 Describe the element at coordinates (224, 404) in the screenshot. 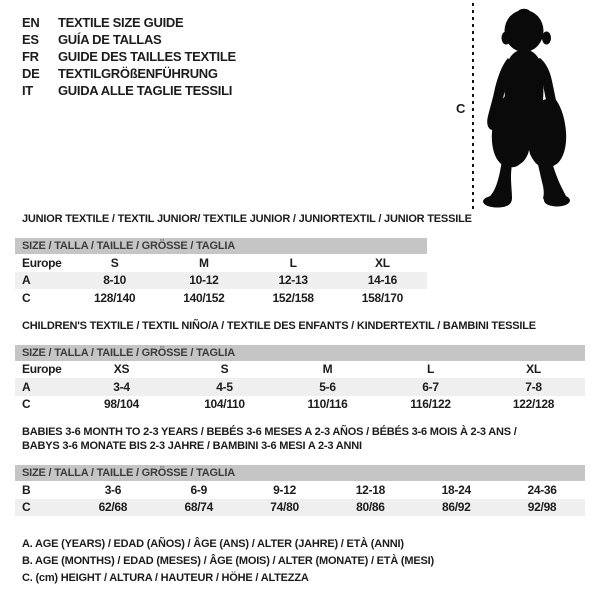

I see `row-value: 104/110` at that location.